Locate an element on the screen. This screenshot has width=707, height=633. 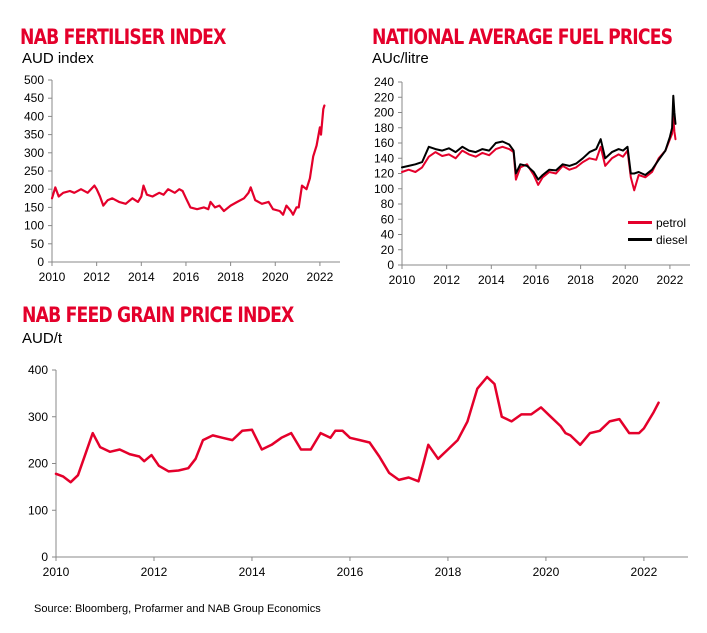
y-tick-label: 60 is located at coordinates (388, 219).